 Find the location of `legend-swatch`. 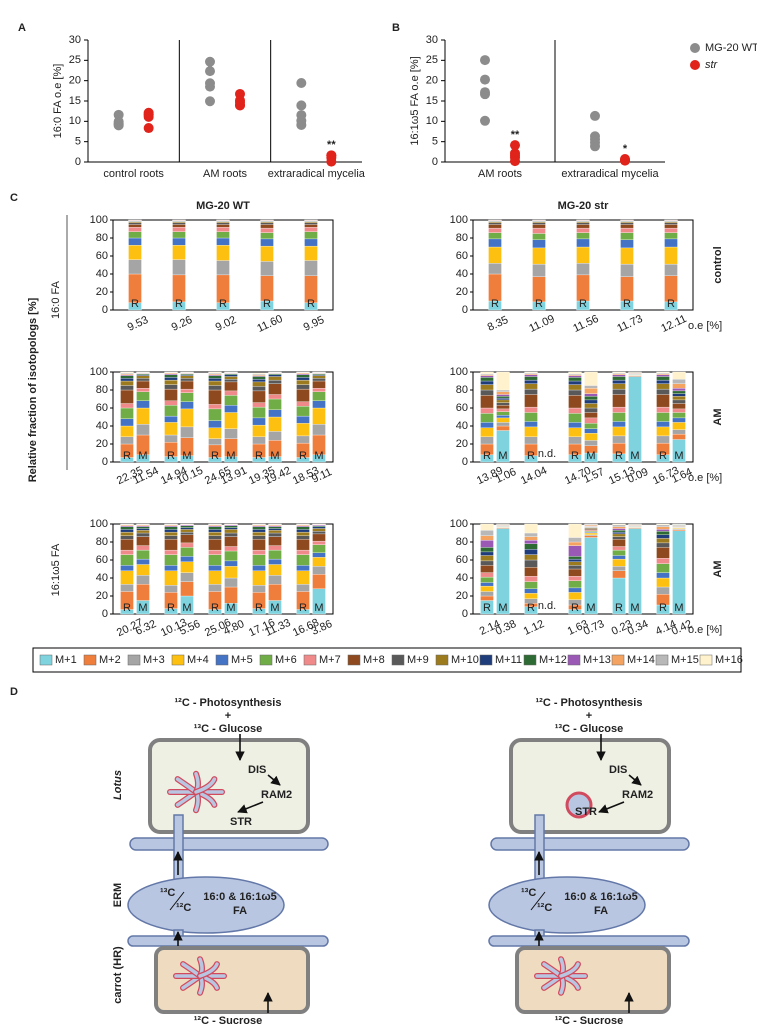

legend-swatch is located at coordinates (398, 660).